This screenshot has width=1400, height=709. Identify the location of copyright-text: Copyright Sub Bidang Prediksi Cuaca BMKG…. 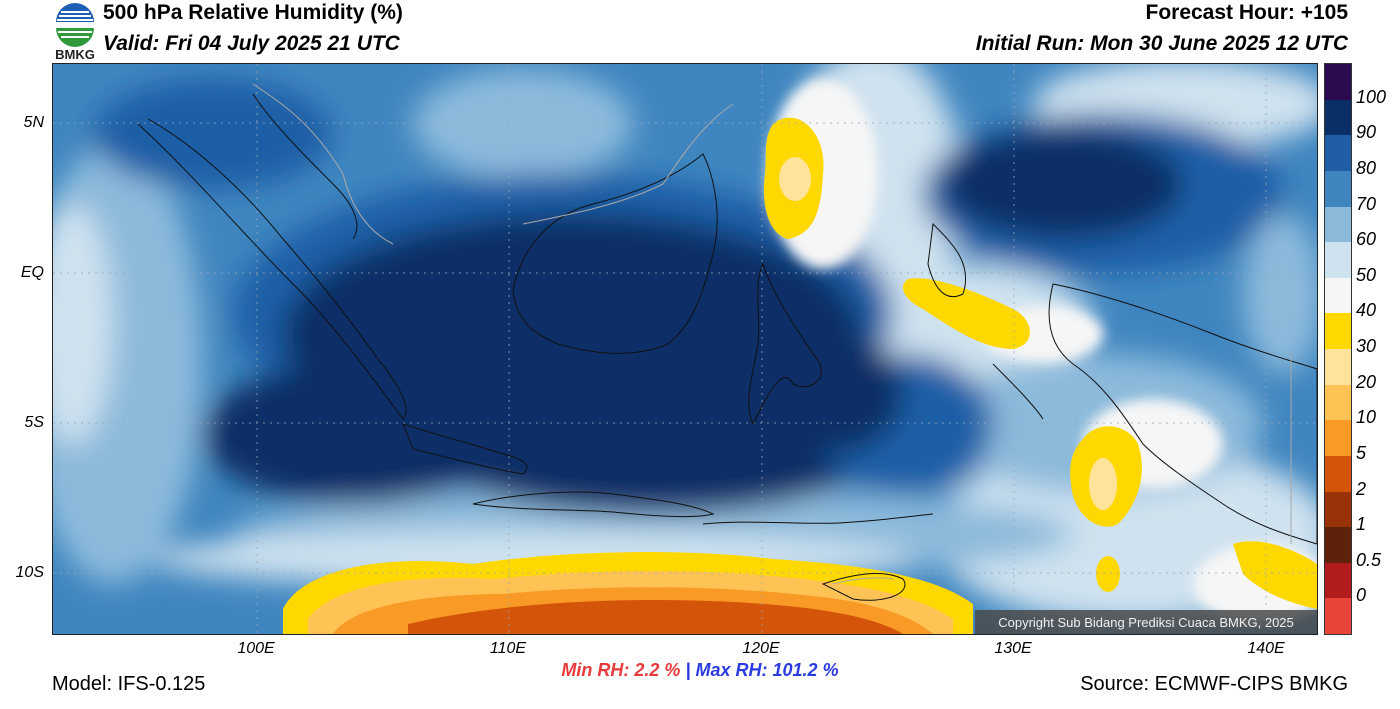
(1146, 622).